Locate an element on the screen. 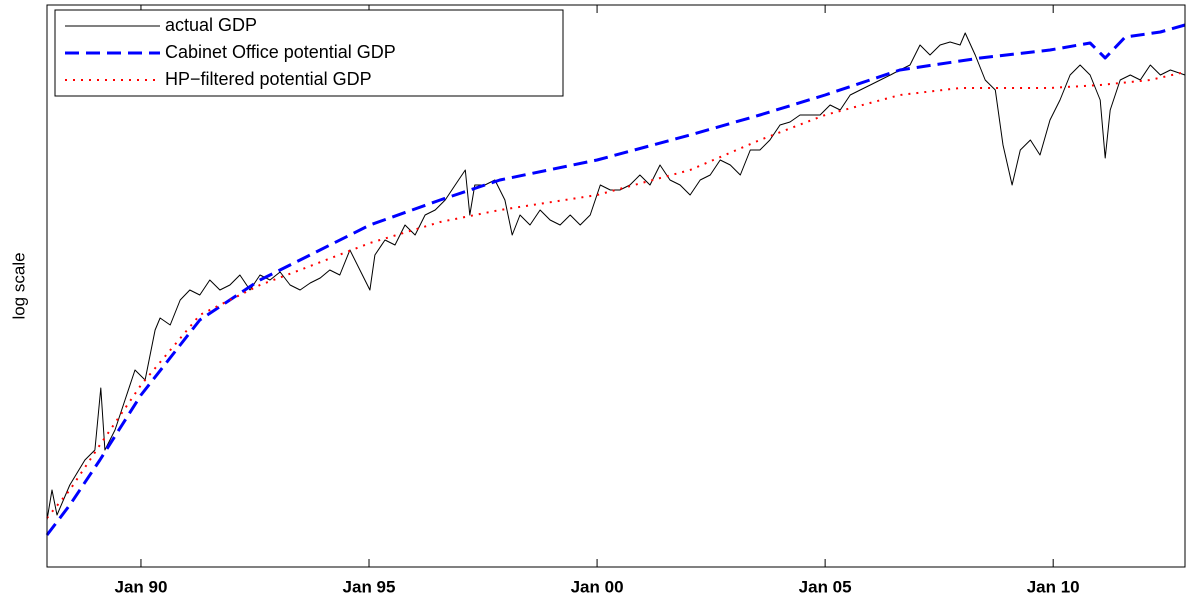 The height and width of the screenshot is (605, 1186). x-tick-label: Jan 10 is located at coordinates (1053, 586).